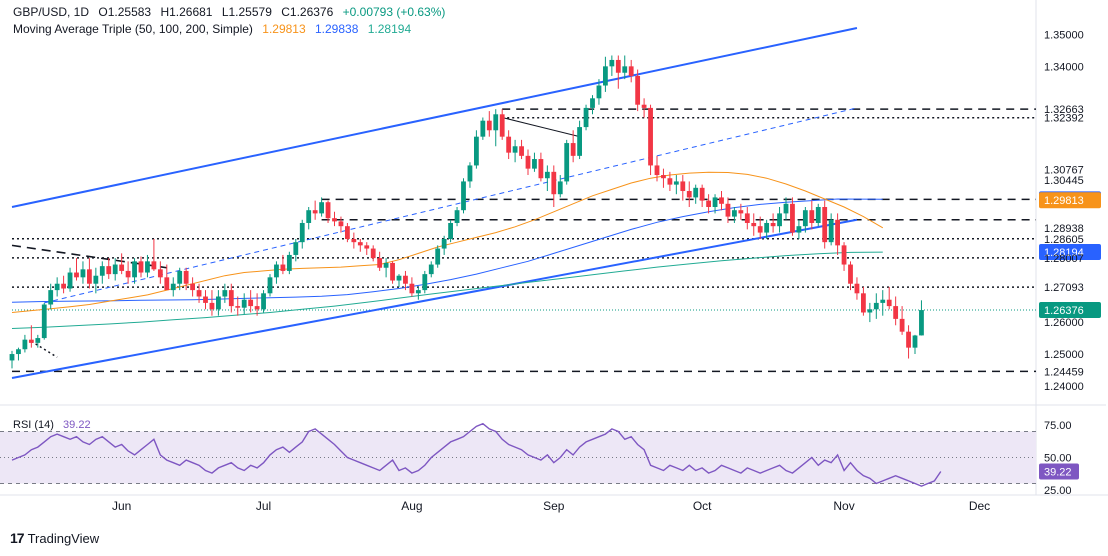 This screenshot has height=556, width=1108. What do you see at coordinates (1064, 311) in the screenshot?
I see `price-tick-label: 1.26376` at bounding box center [1064, 311].